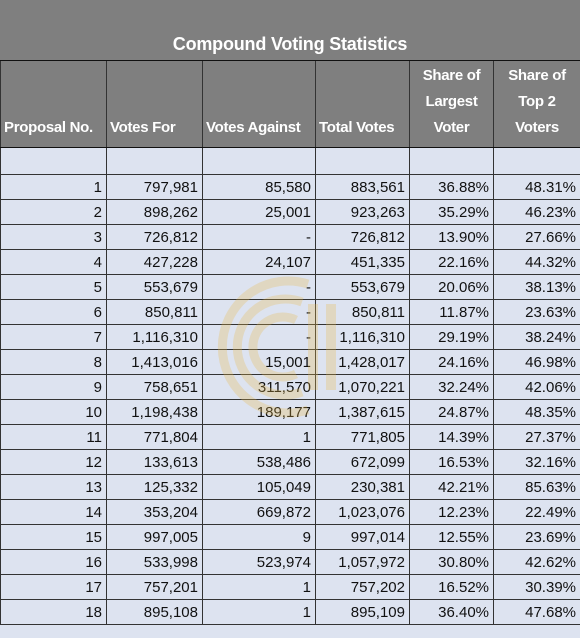 This screenshot has width=580, height=638. What do you see at coordinates (154, 337) in the screenshot?
I see `cell-votes-for: 1,116,310` at bounding box center [154, 337].